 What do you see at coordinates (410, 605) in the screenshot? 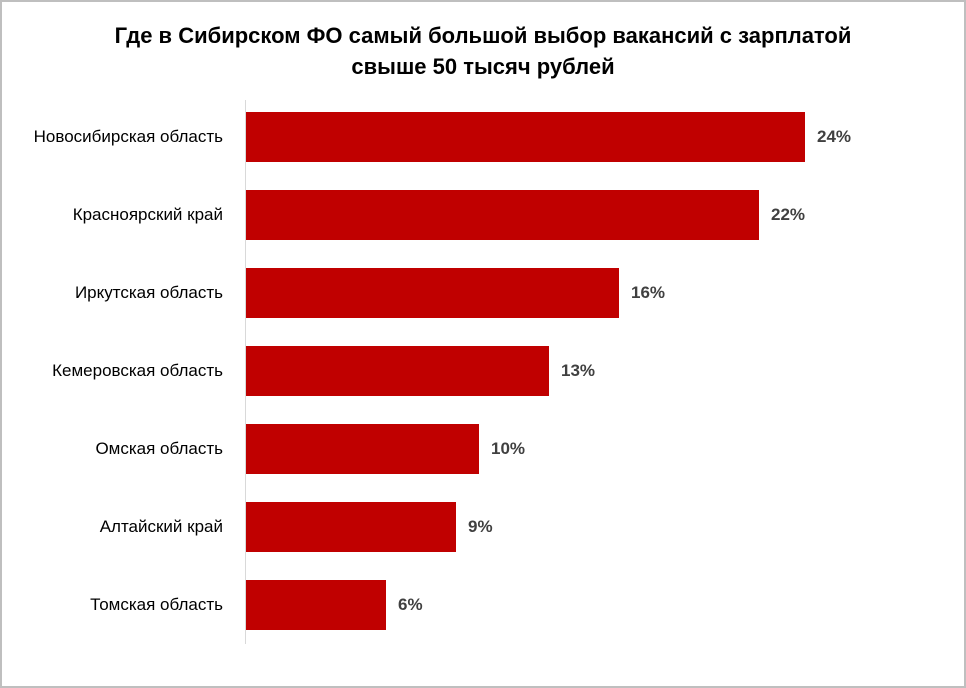
I see `value-label: 6%` at bounding box center [410, 605].